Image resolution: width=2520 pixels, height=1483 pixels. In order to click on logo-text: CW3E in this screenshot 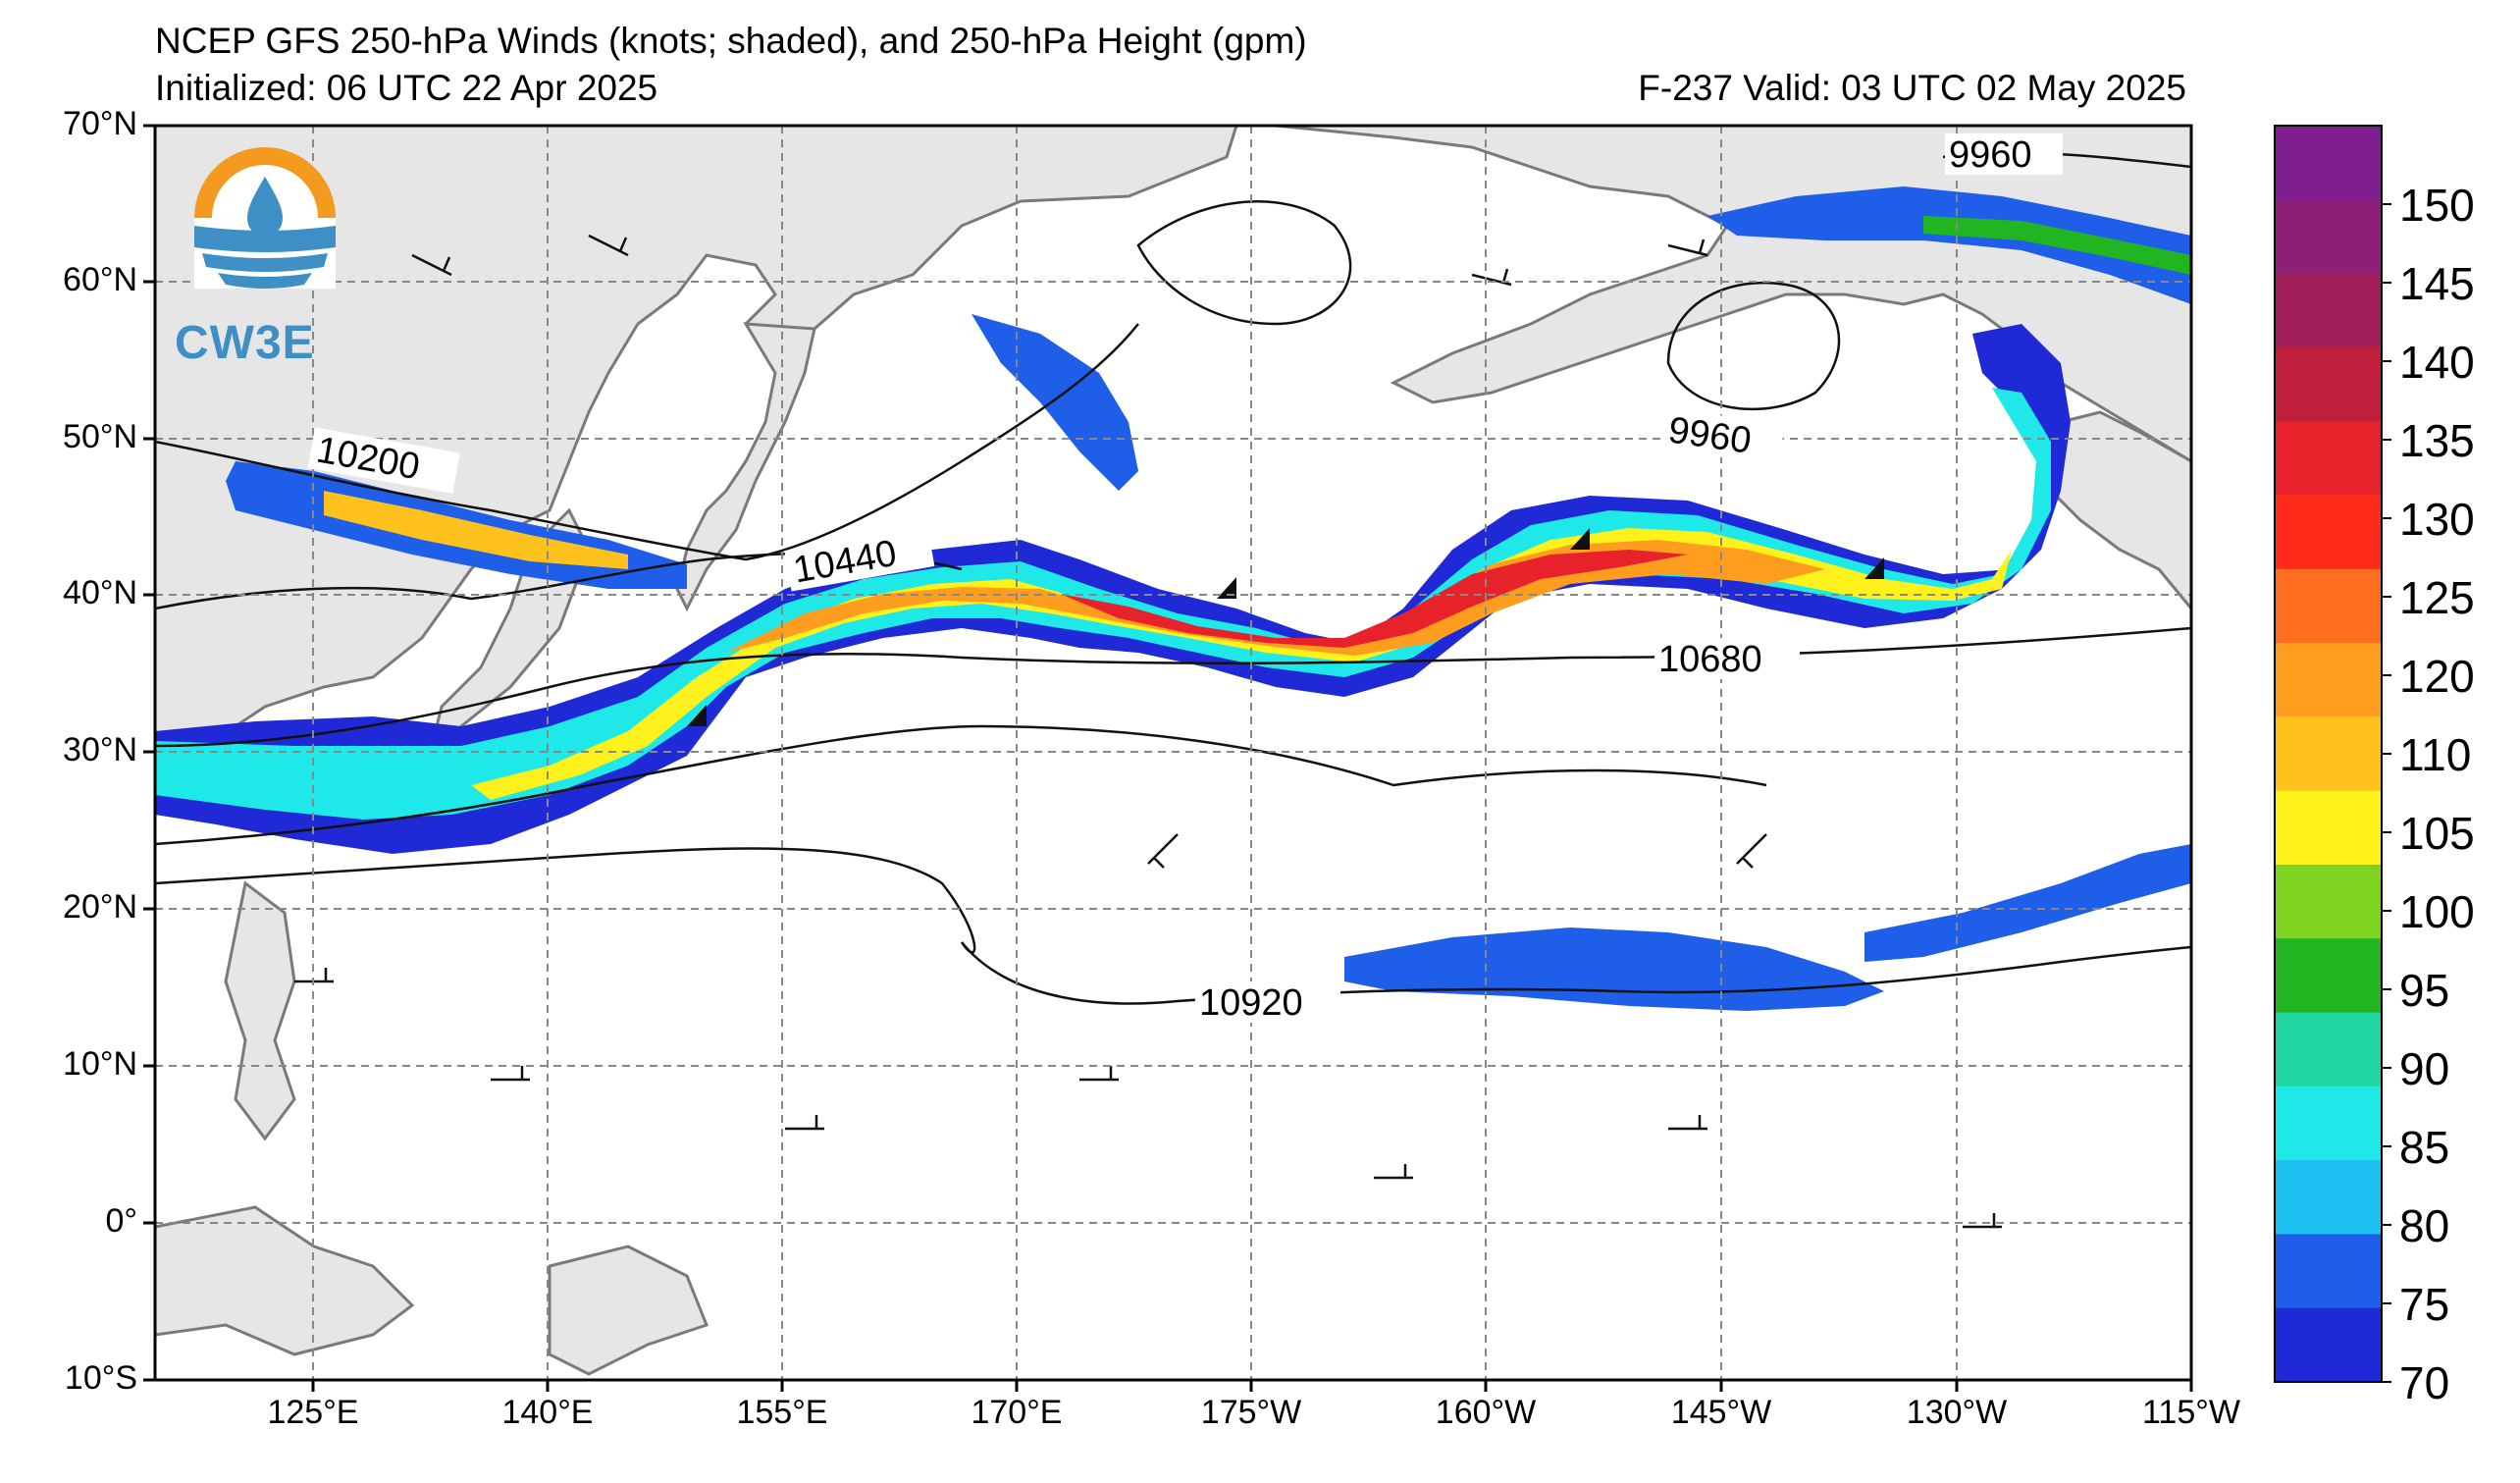, I will do `click(245, 343)`.